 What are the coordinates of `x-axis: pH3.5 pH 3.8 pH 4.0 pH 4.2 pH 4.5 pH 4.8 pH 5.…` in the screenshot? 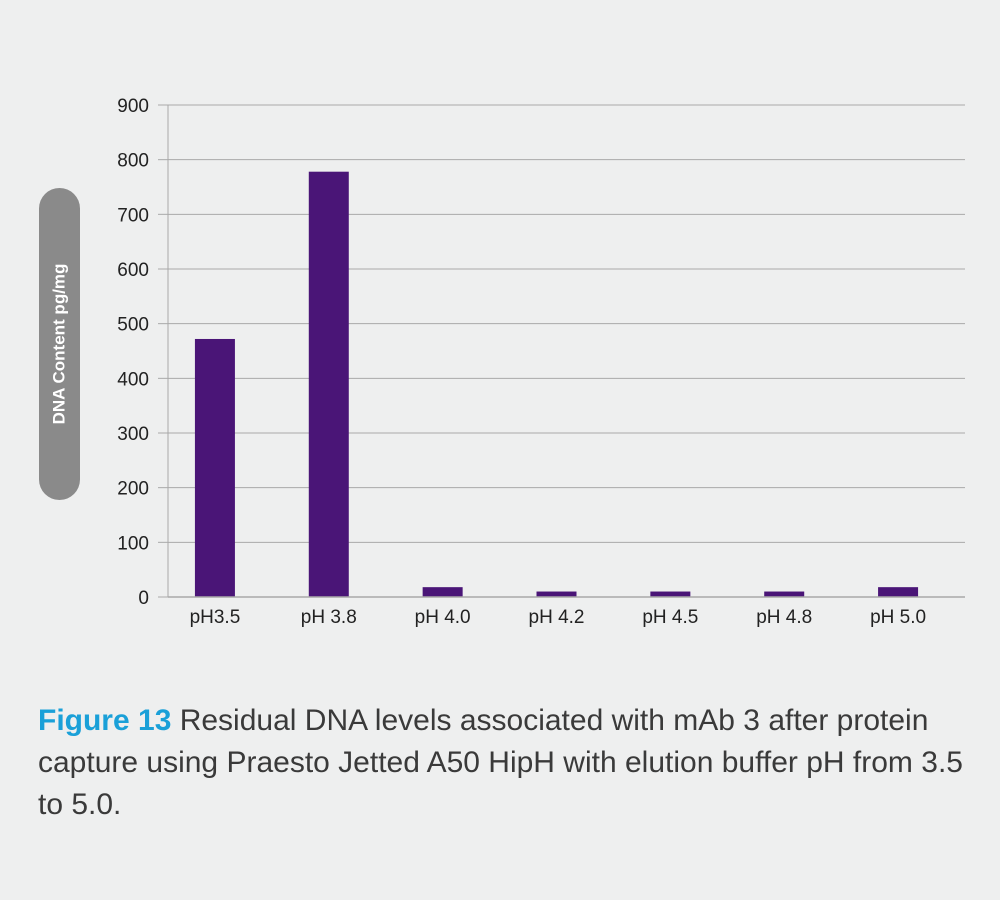 It's located at (566, 612).